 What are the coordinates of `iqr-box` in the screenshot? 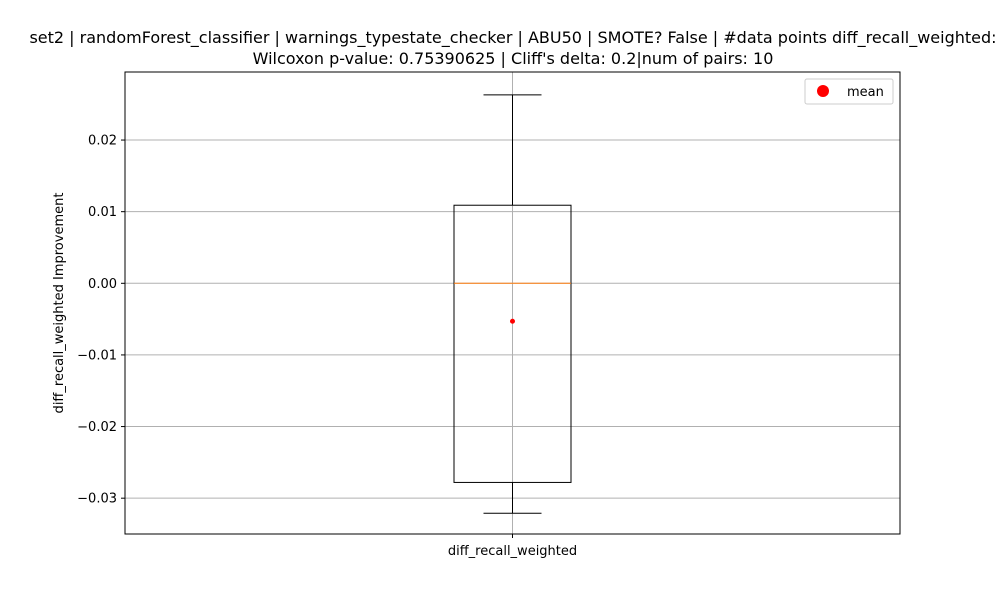 It's located at (512, 343).